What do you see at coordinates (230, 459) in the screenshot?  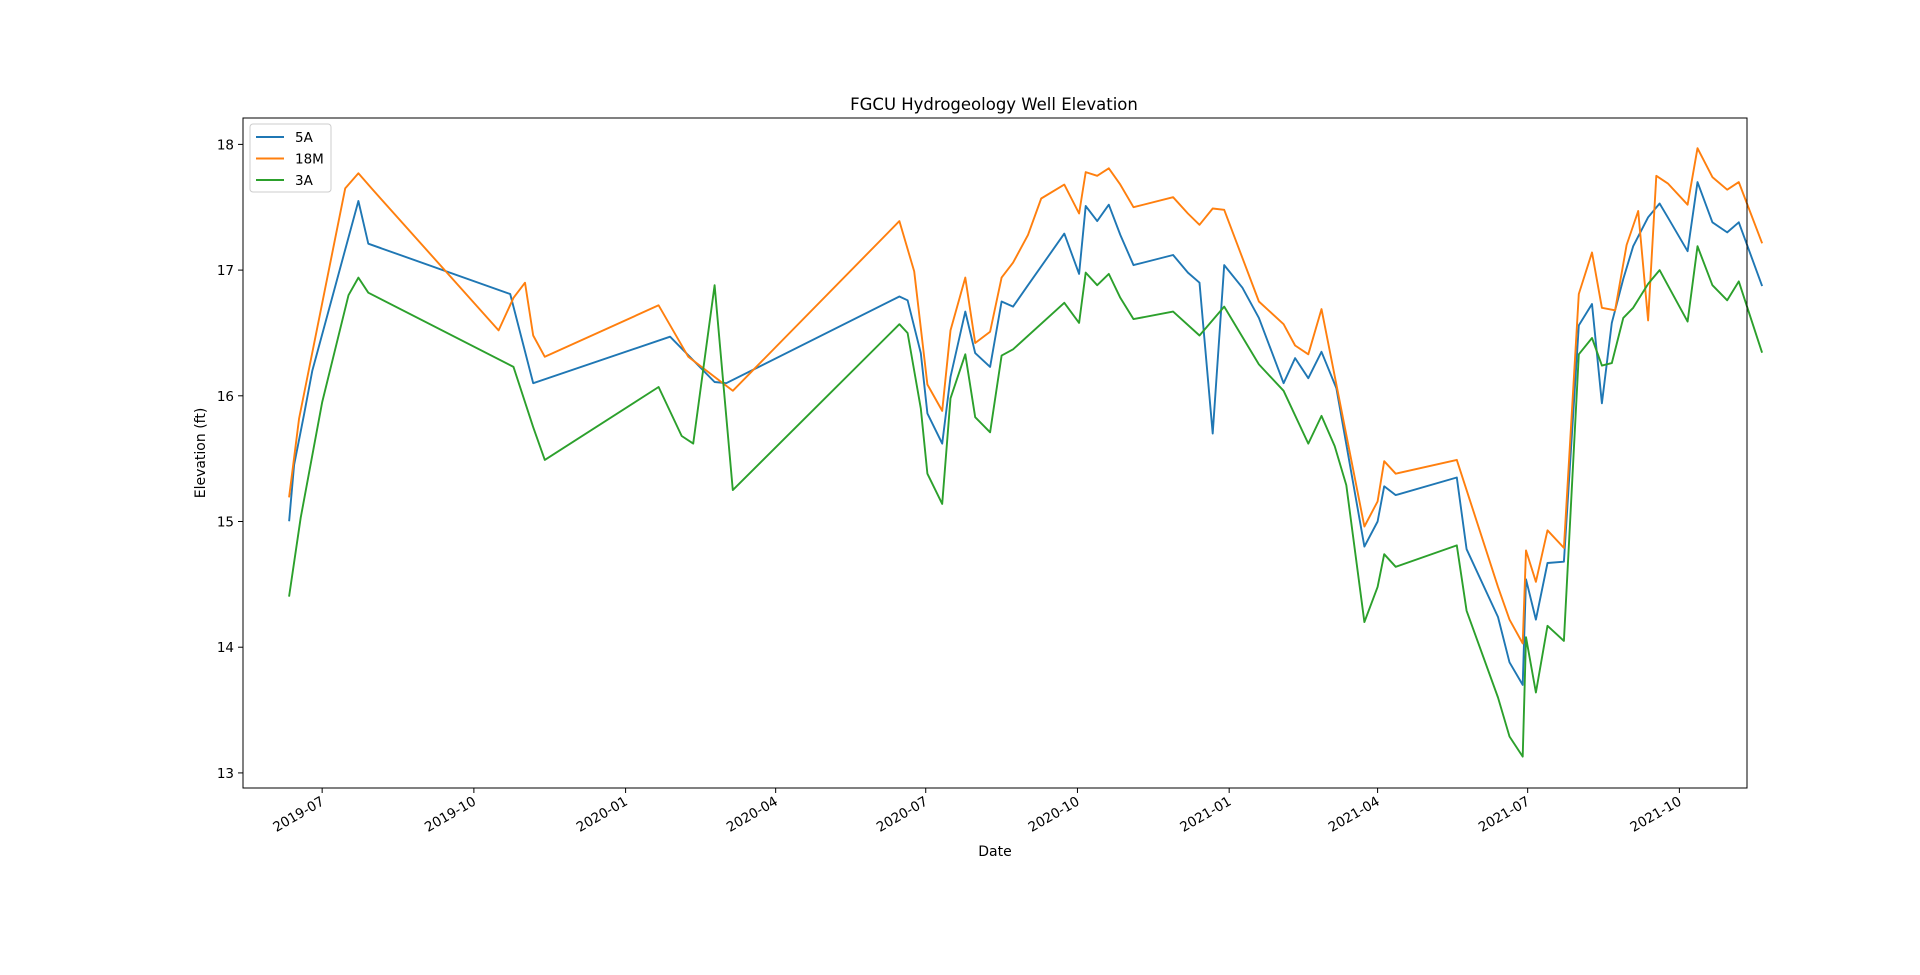 I see `y-axis: 13 14 15 16 17 18` at bounding box center [230, 459].